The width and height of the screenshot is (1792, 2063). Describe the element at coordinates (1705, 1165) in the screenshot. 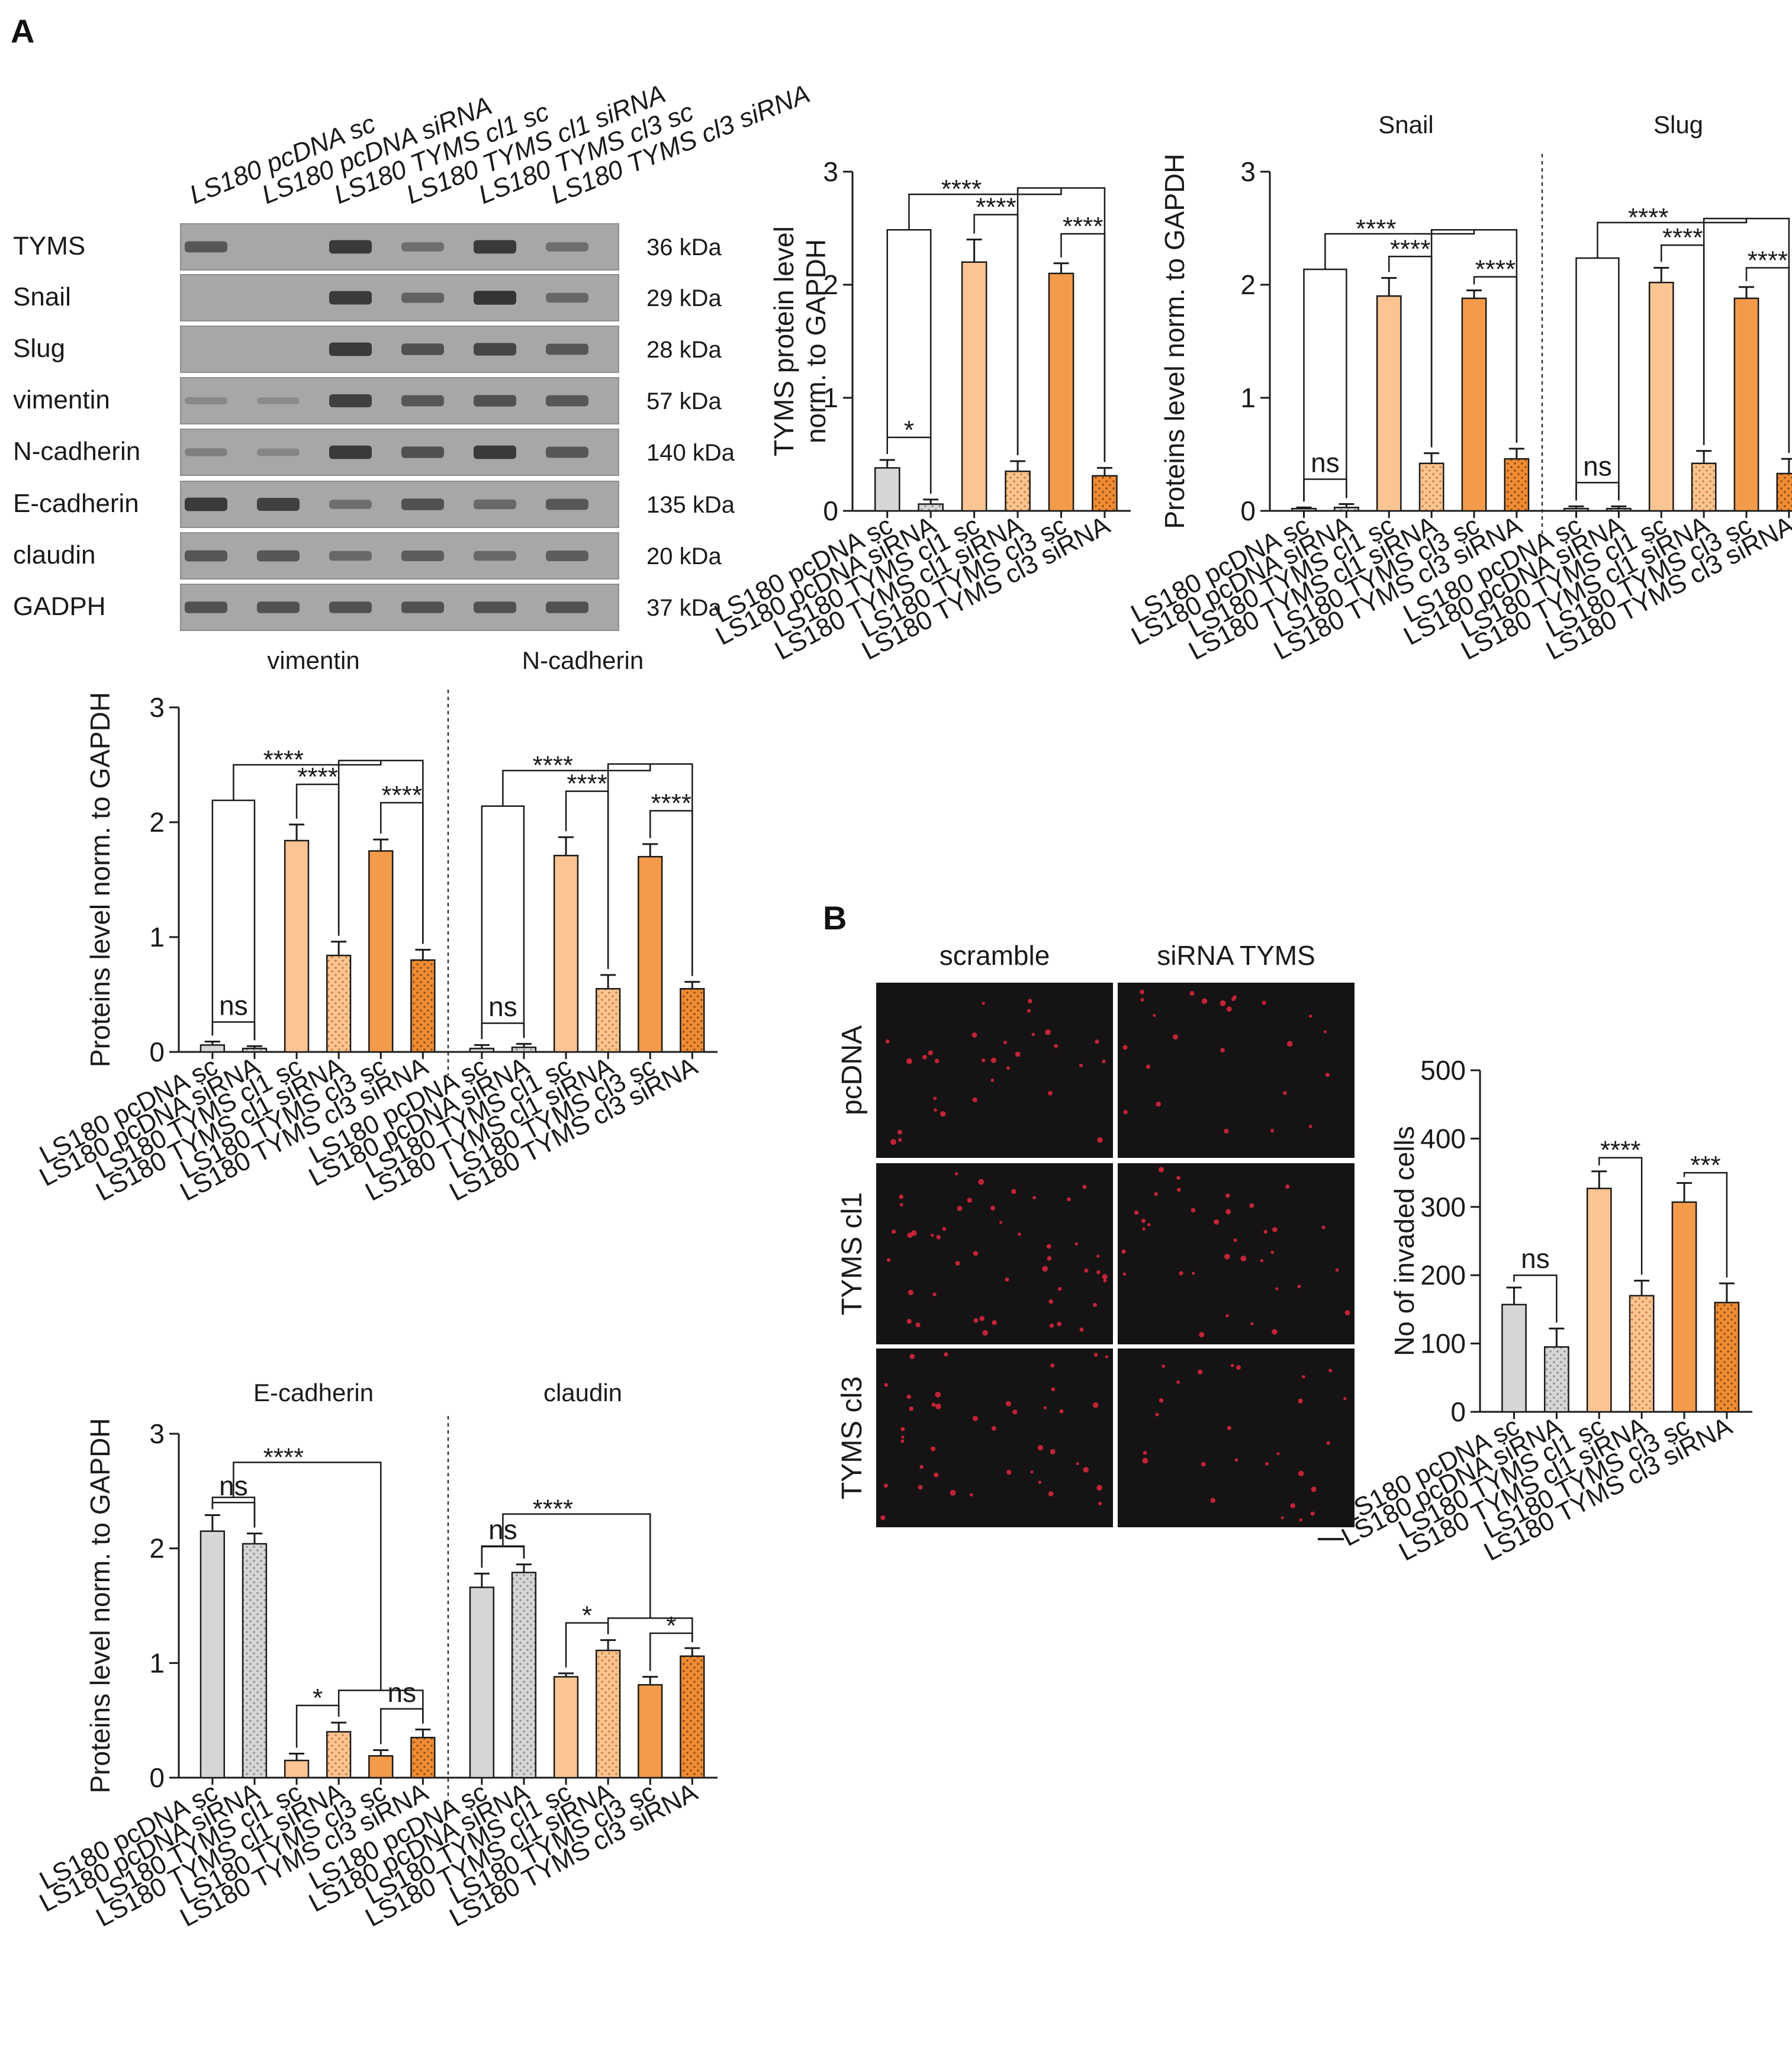

I see `significance-label: ***` at that location.